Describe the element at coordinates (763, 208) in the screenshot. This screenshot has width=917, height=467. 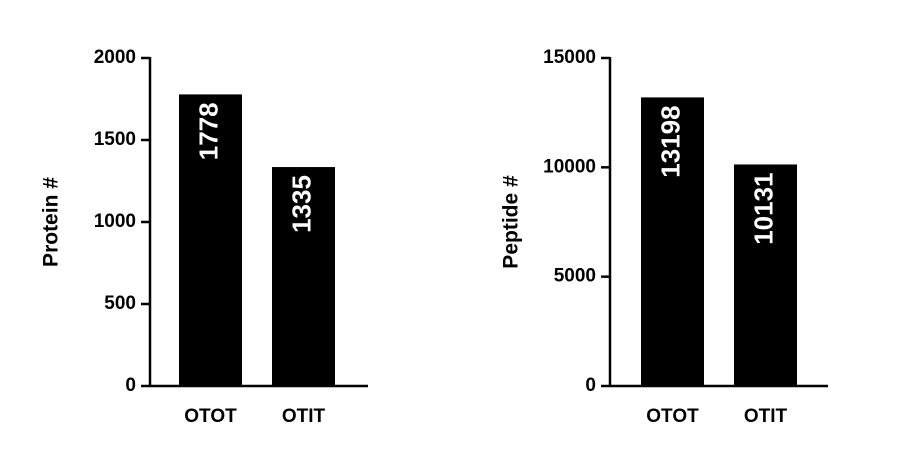
I see `value-label: 10131` at that location.